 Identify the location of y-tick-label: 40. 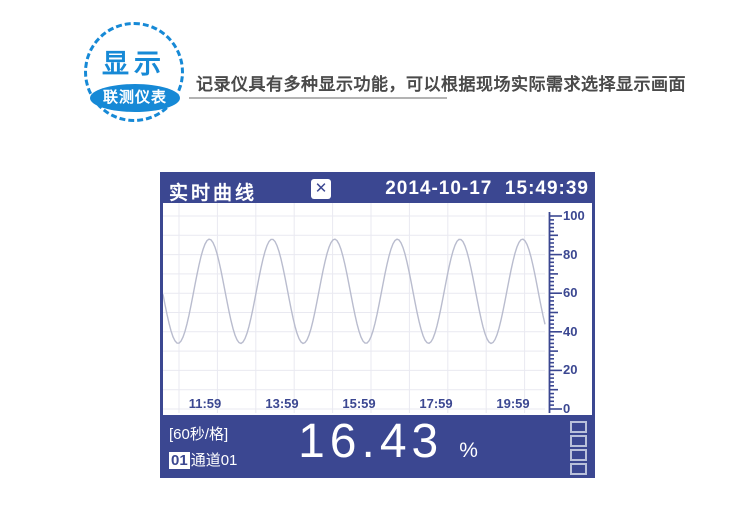
(570, 331).